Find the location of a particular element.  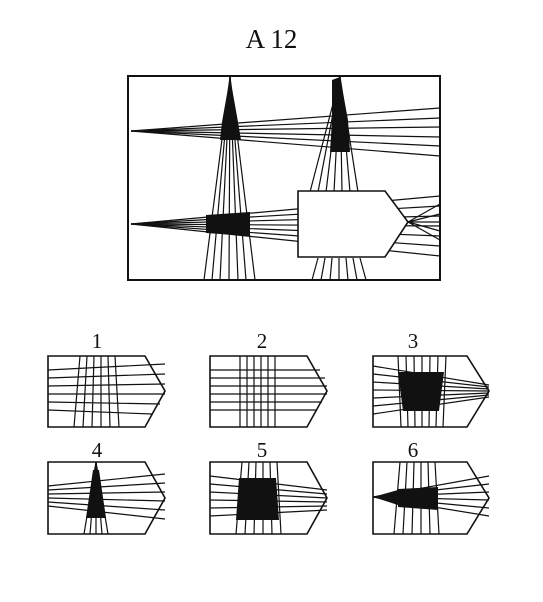

option-1-label: 1 is located at coordinates (97, 341).